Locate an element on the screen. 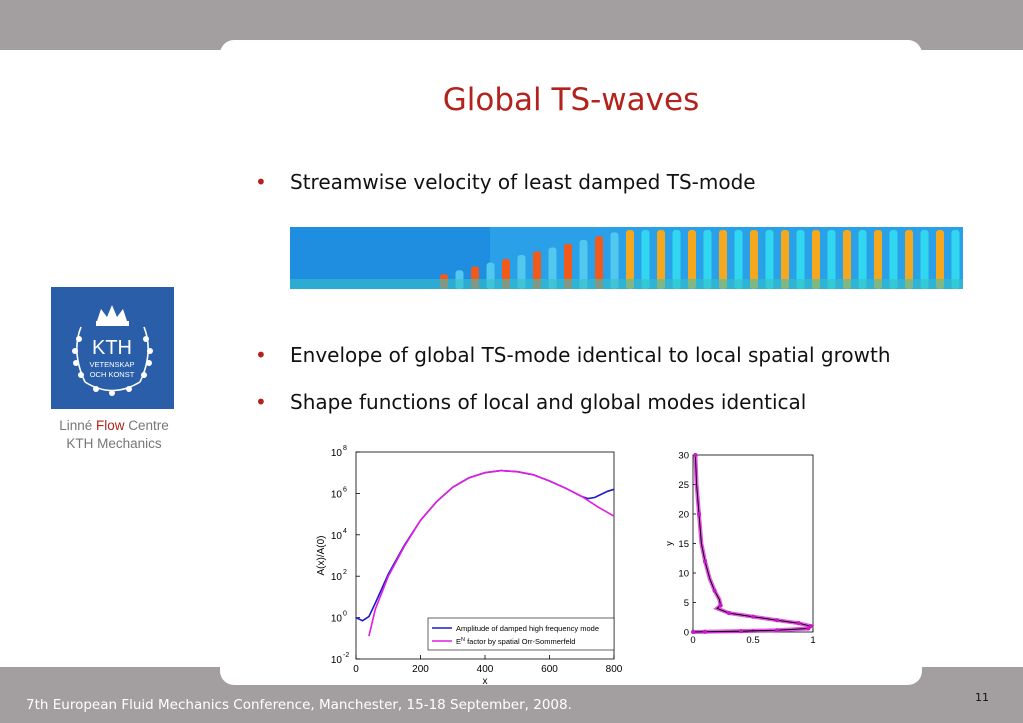 The height and width of the screenshot is (723, 1023). content-tab is located at coordinates (571, 70).